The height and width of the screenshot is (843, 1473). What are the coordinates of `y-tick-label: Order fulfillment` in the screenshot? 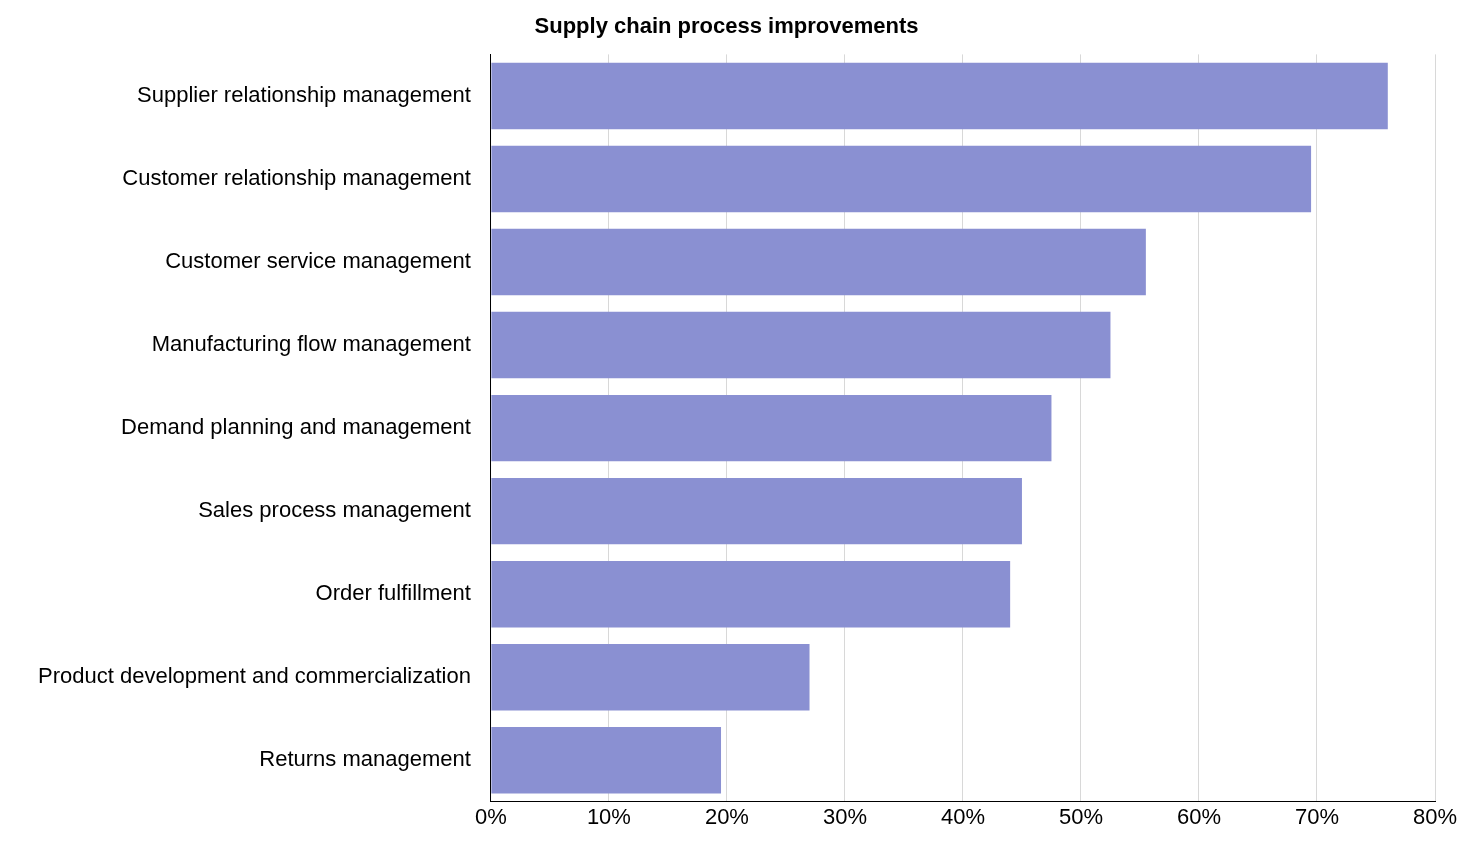 It's located at (393, 593).